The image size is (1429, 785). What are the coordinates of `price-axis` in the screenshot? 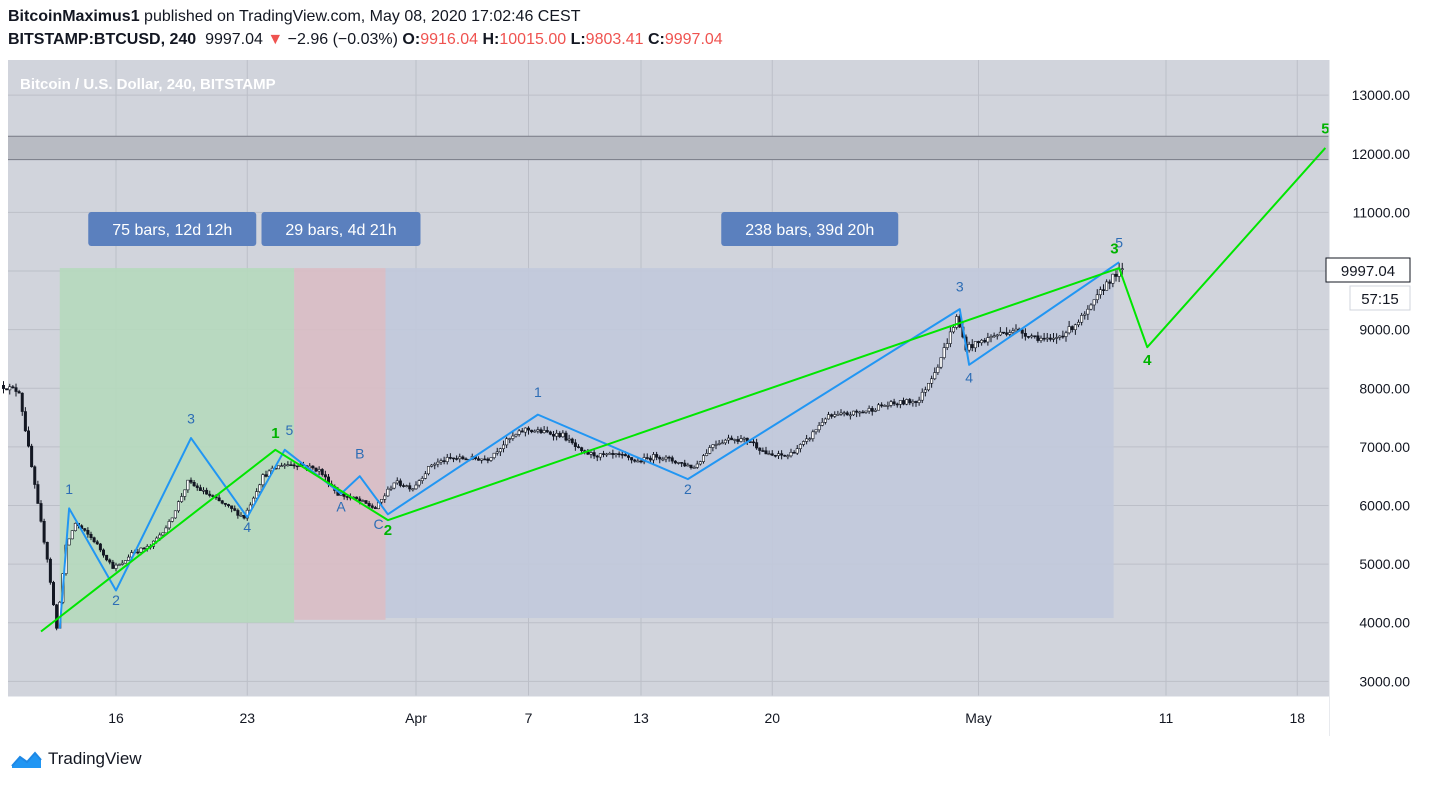 It's located at (1375, 398).